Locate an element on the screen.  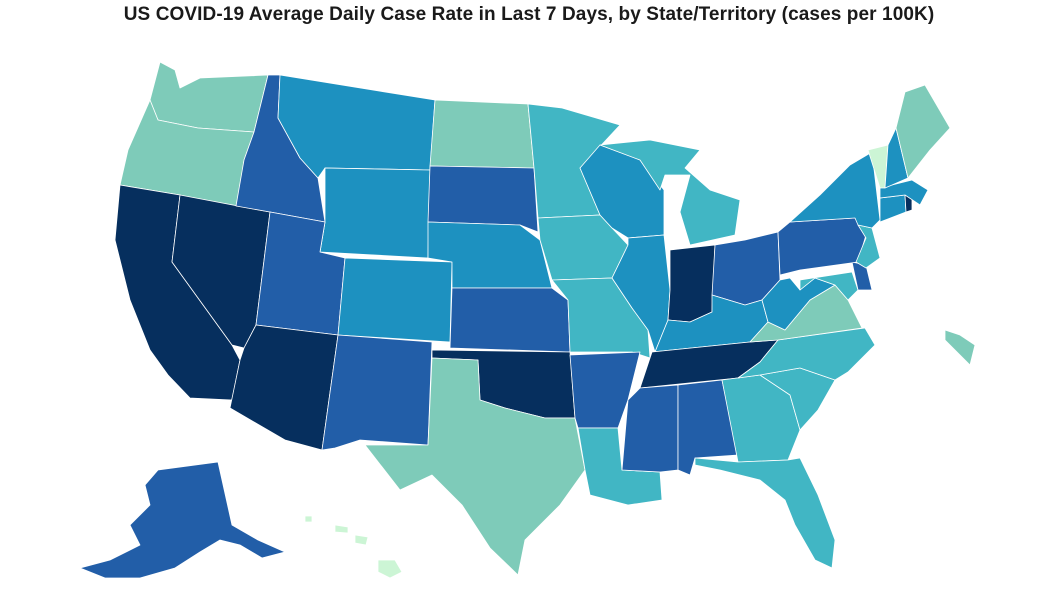
state-texas is located at coordinates (475, 466).